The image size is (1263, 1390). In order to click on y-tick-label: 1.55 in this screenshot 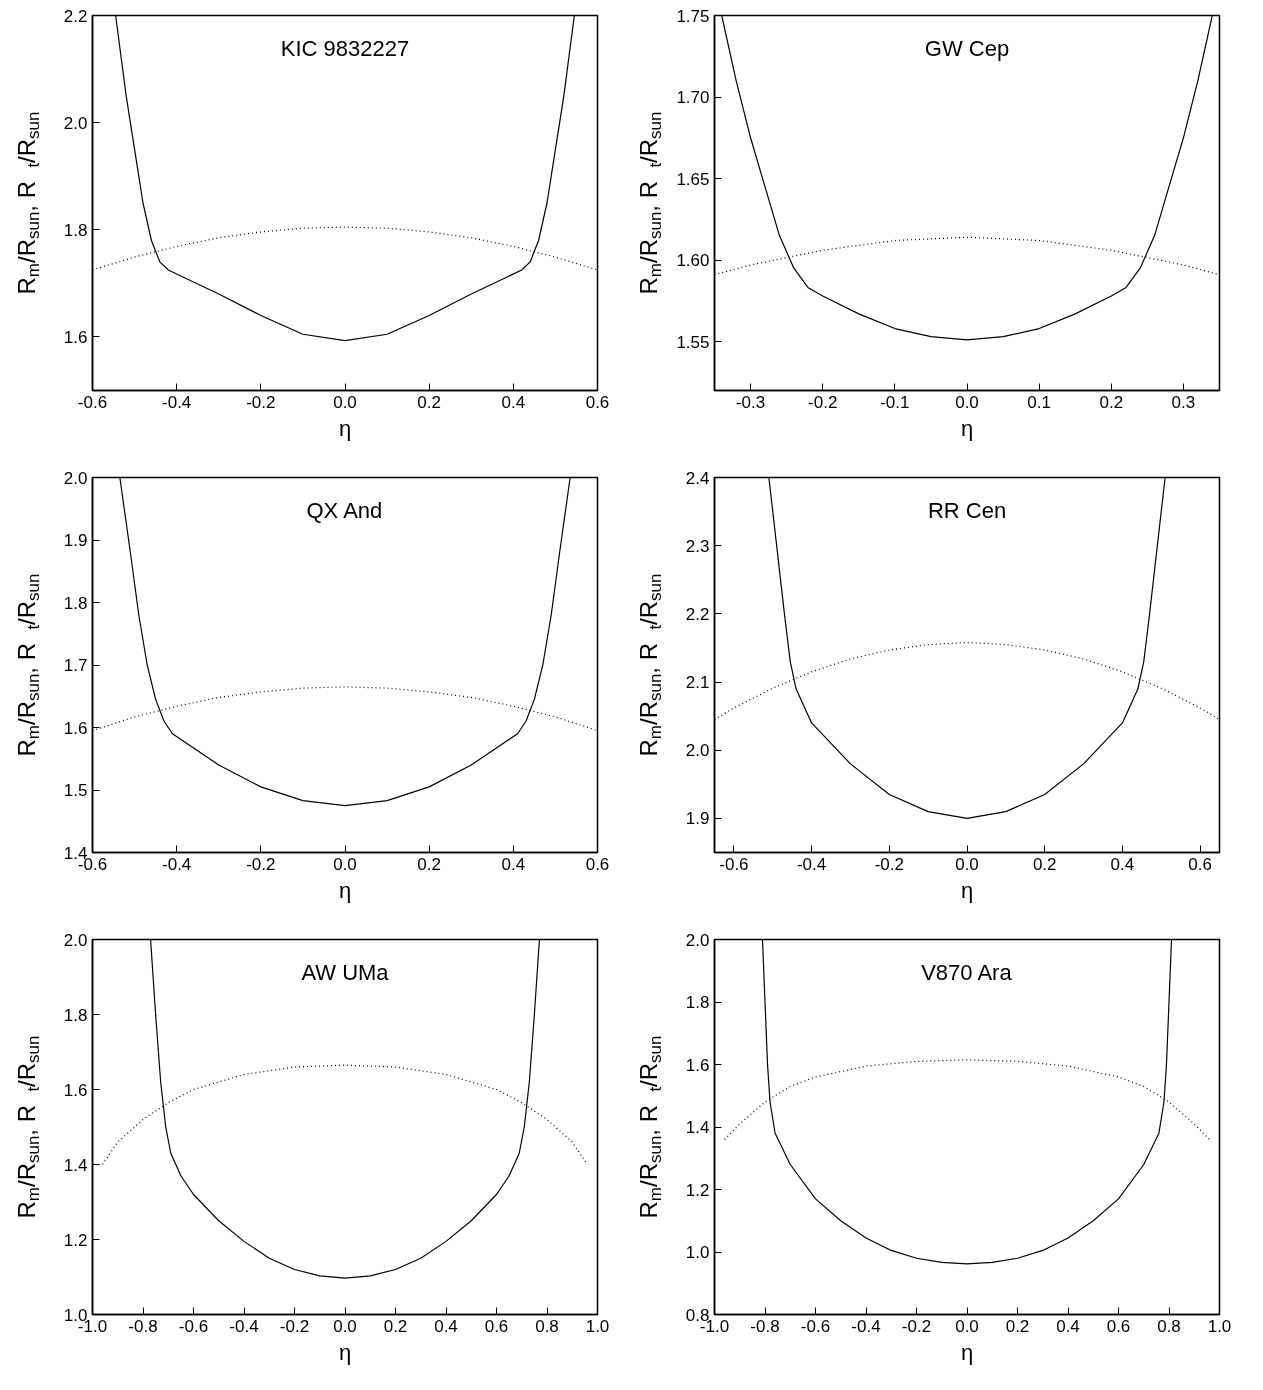, I will do `click(693, 342)`.